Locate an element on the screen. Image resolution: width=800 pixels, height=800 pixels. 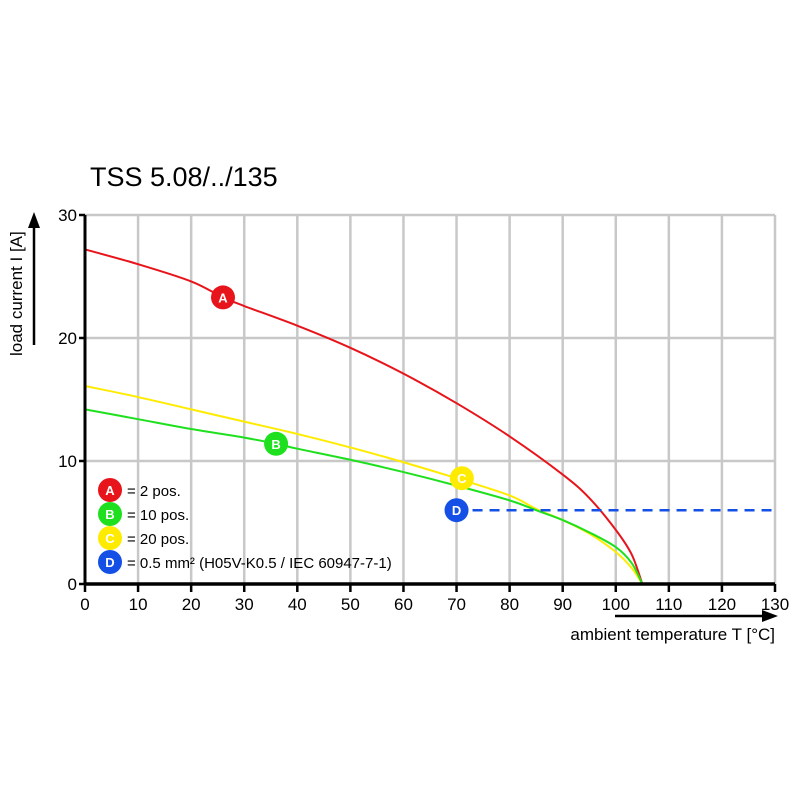
legend-label-B: = 10 pos. is located at coordinates (158, 515).